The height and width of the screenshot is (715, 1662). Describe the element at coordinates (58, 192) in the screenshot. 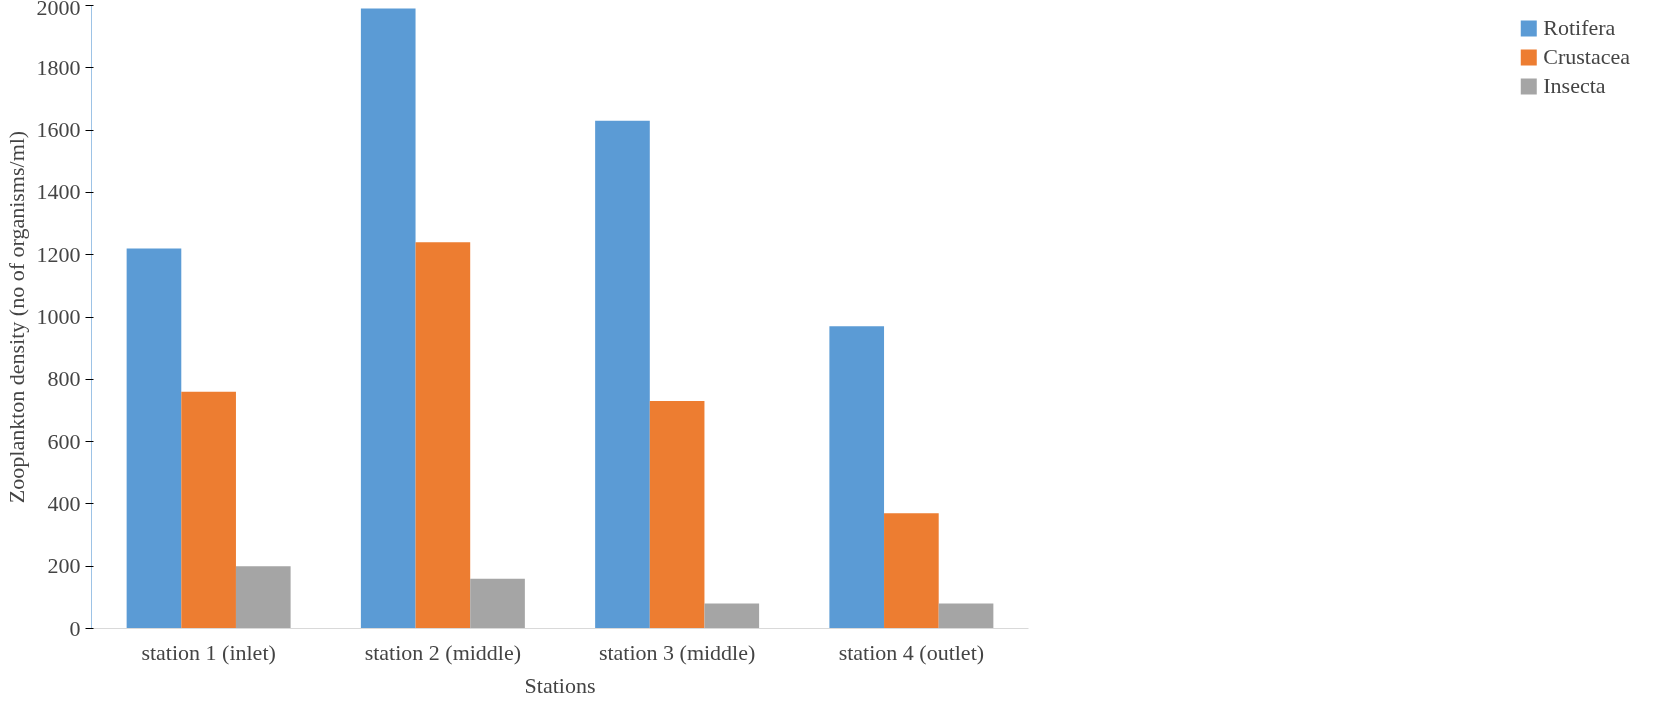

I see `y-tick-label: 1400` at that location.